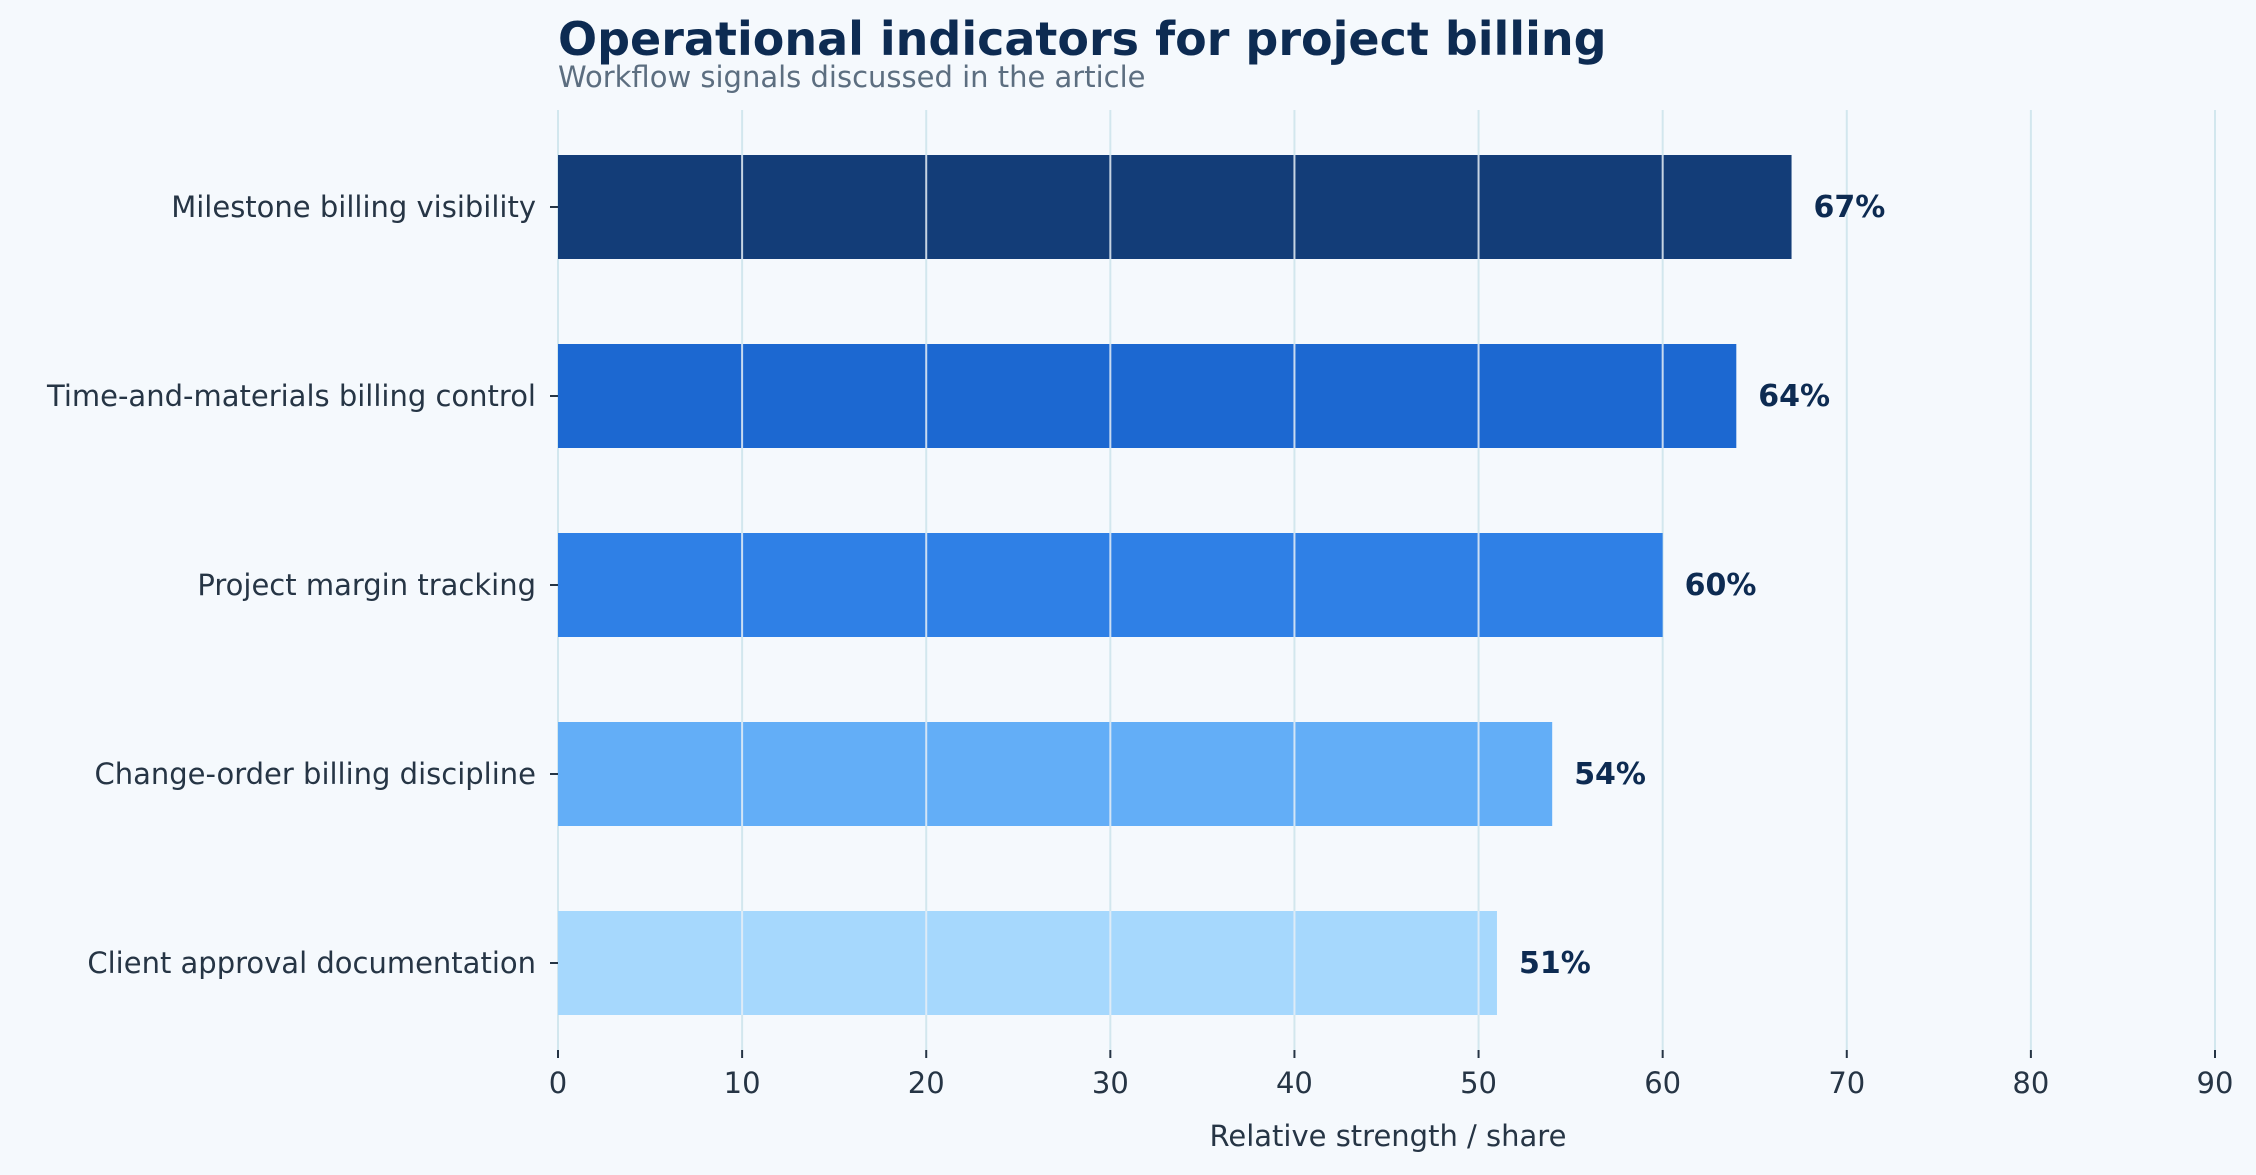 The image size is (2256, 1175). Describe the element at coordinates (1721, 585) in the screenshot. I see `data-label-2: 60%` at that location.